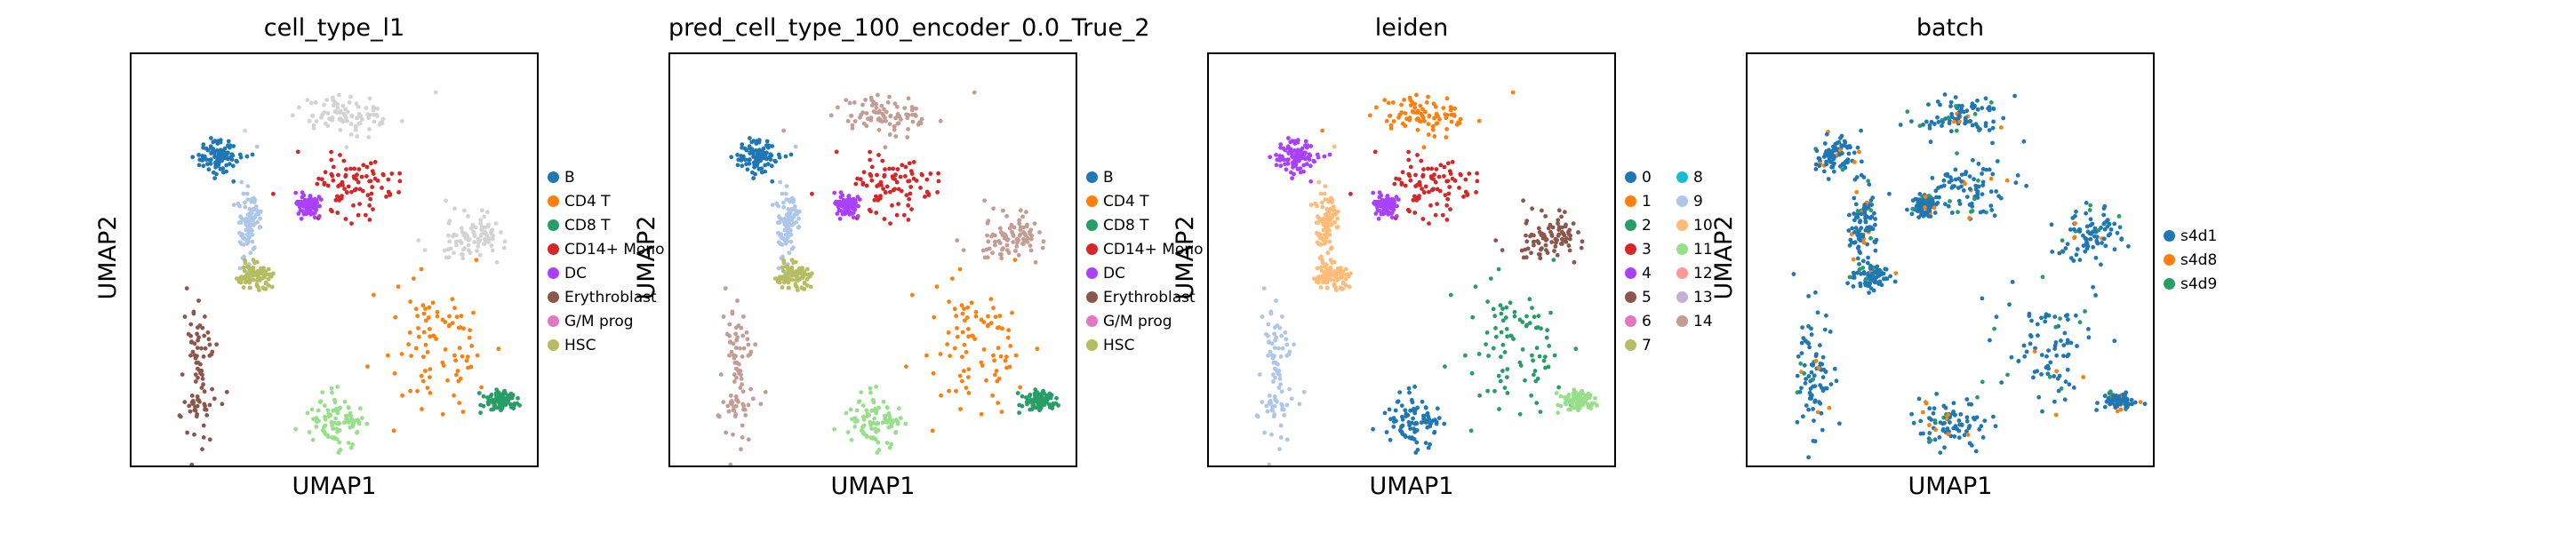 The height and width of the screenshot is (533, 2576). What do you see at coordinates (1647, 249) in the screenshot?
I see `legend-label: 3` at bounding box center [1647, 249].